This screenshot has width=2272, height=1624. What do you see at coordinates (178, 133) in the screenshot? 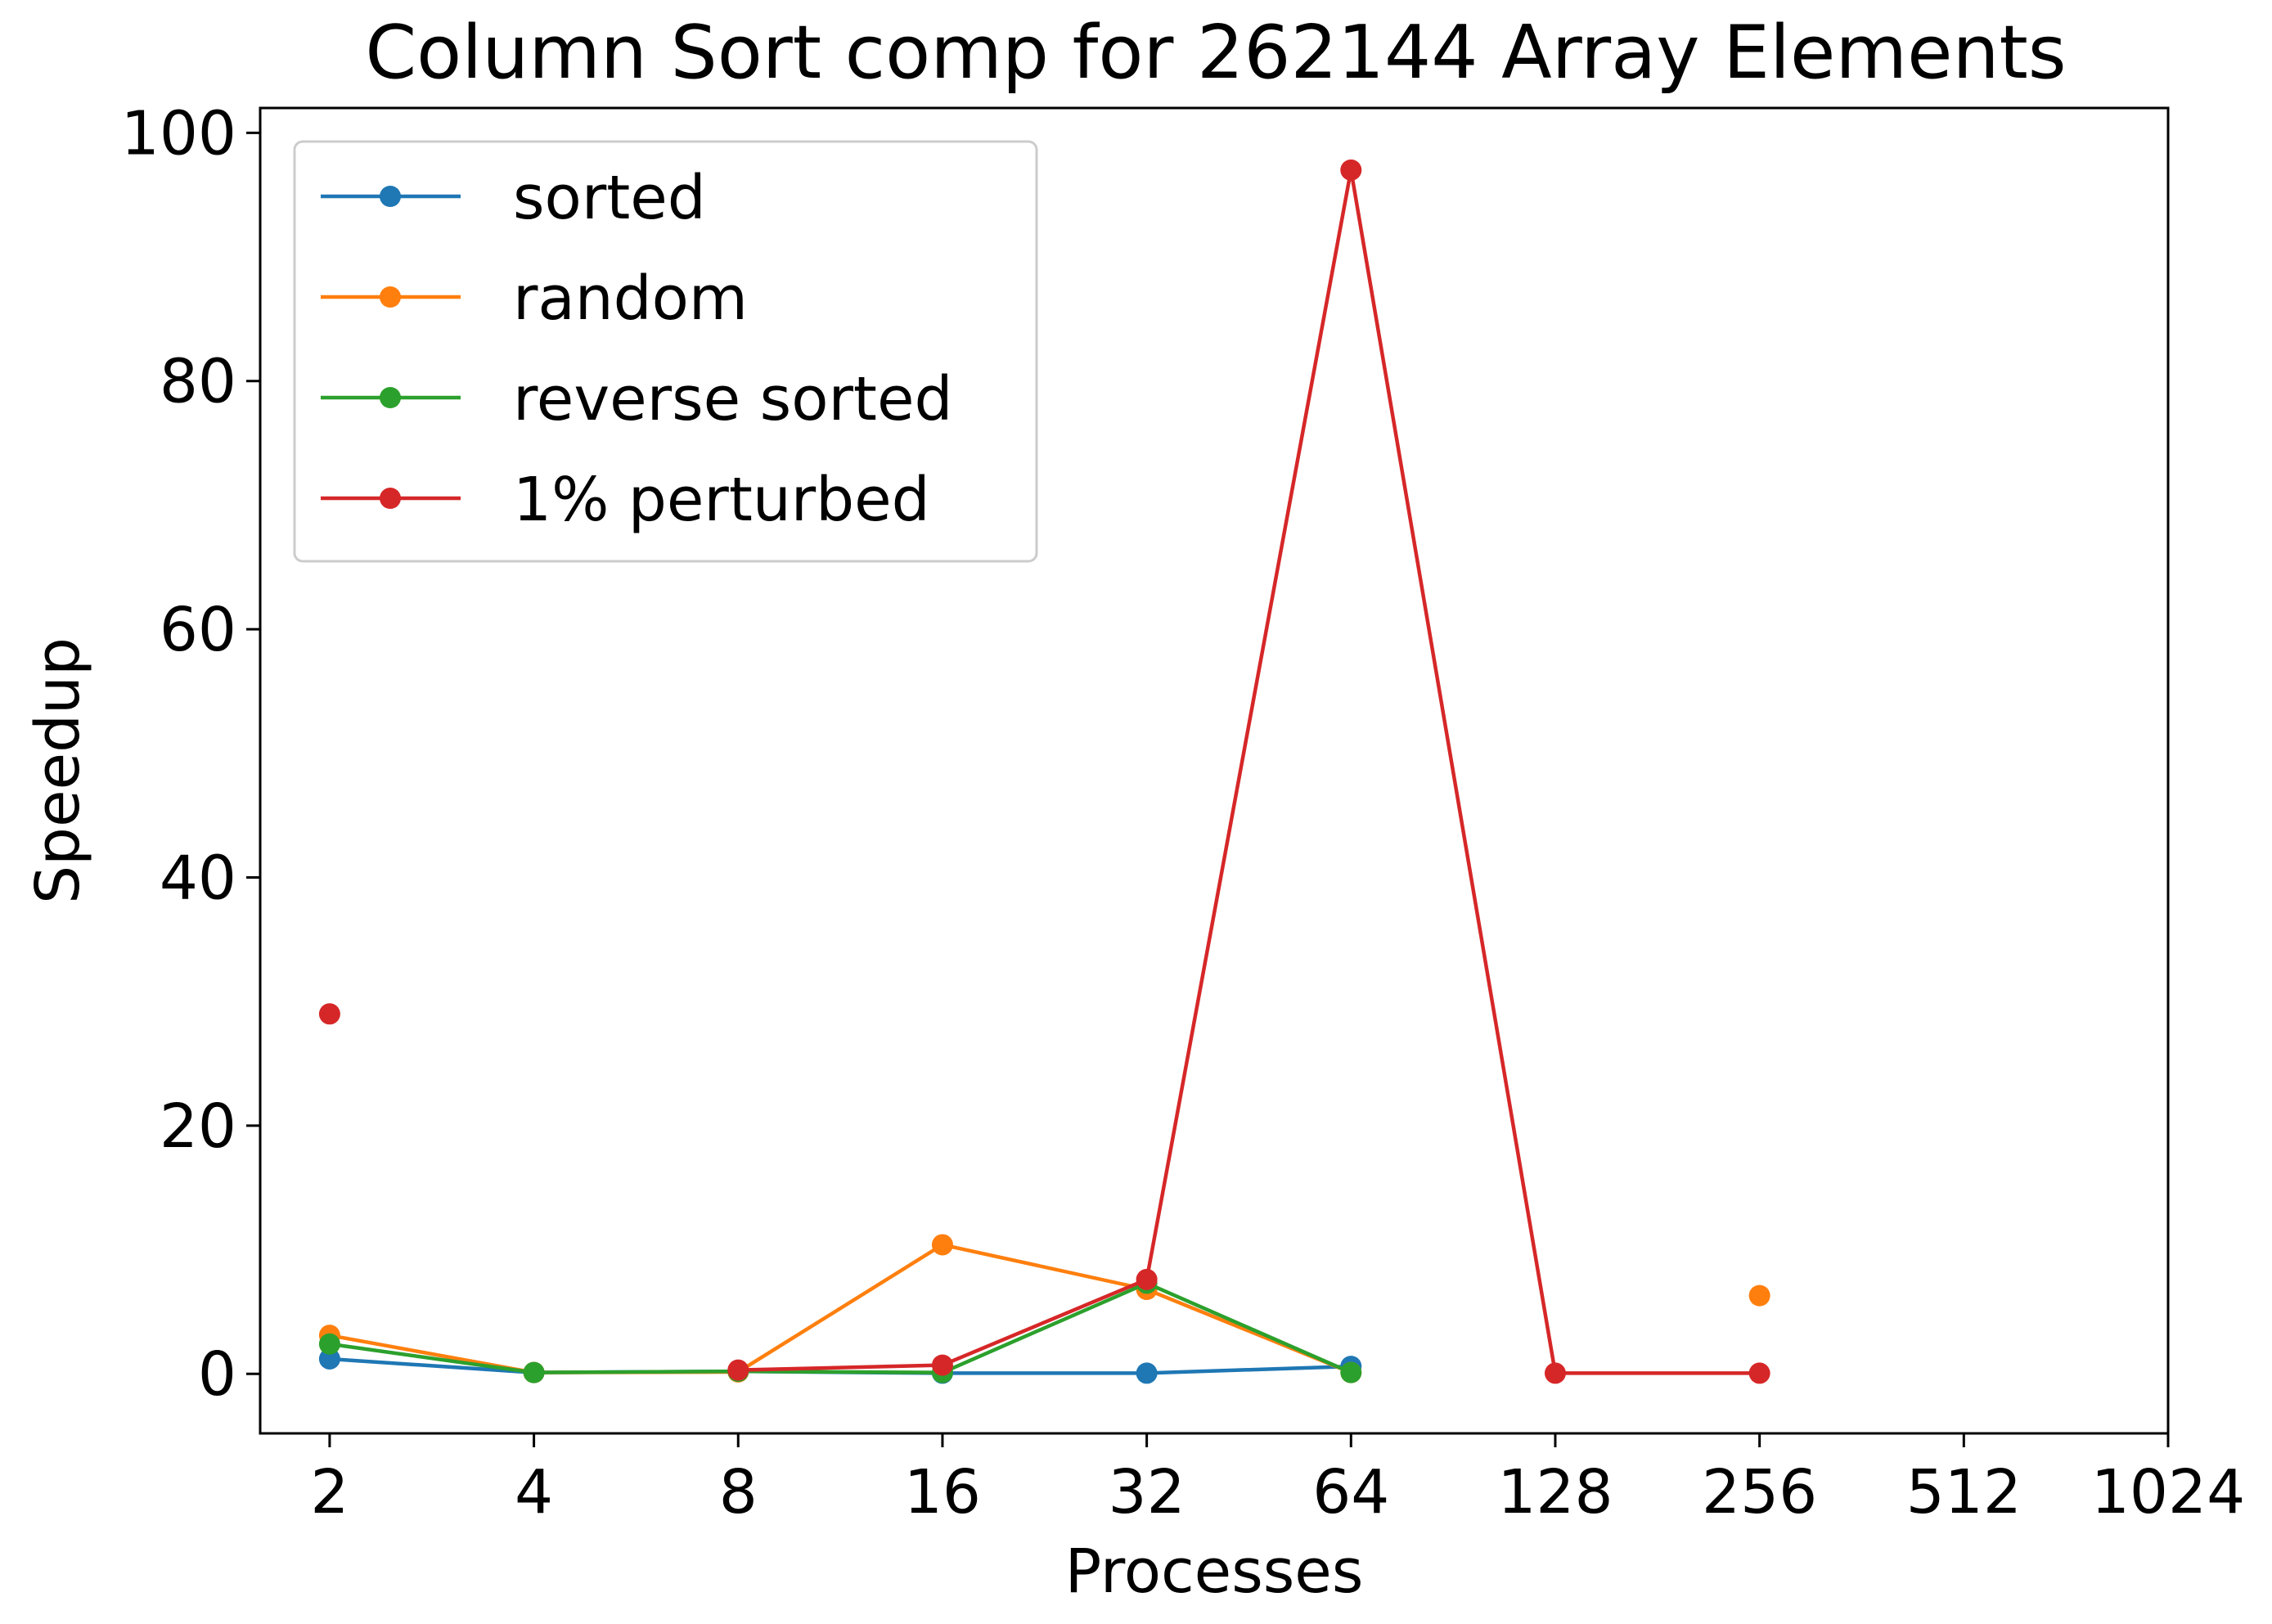
I see `y-tick-label: 100` at bounding box center [178, 133].